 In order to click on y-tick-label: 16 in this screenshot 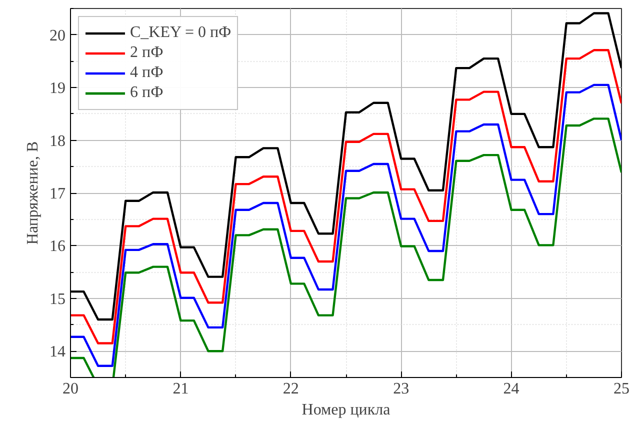, I will do `click(58, 247)`.